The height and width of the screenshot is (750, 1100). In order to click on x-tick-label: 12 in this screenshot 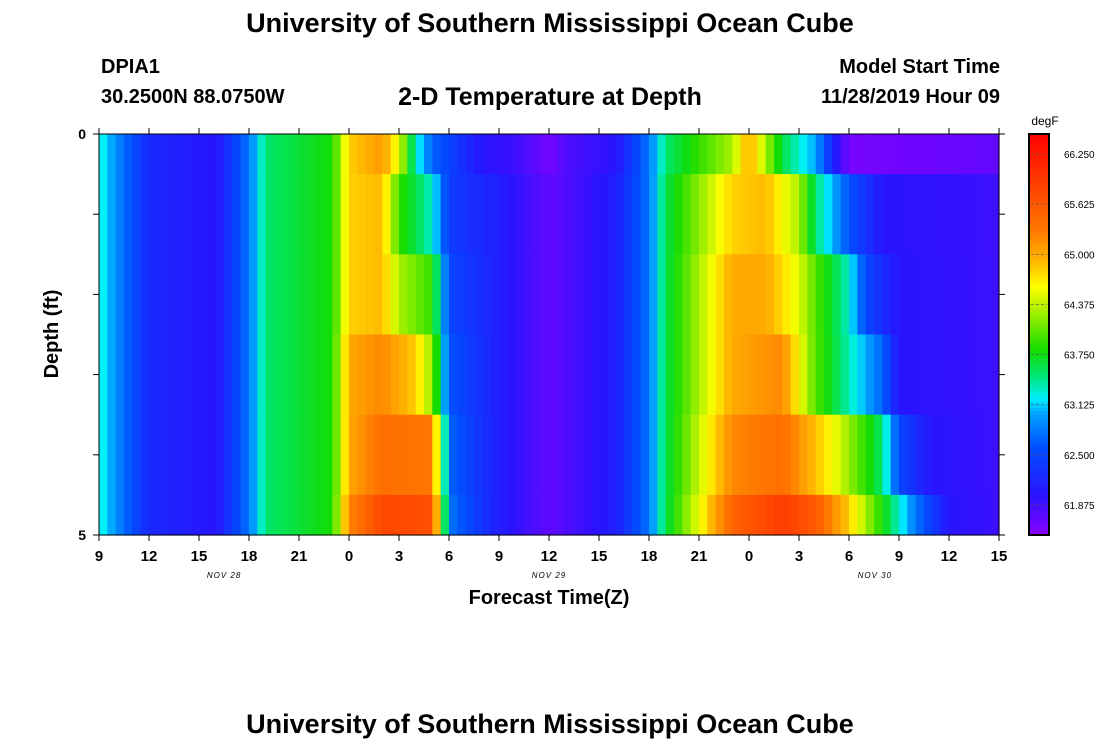, I will do `click(949, 556)`.